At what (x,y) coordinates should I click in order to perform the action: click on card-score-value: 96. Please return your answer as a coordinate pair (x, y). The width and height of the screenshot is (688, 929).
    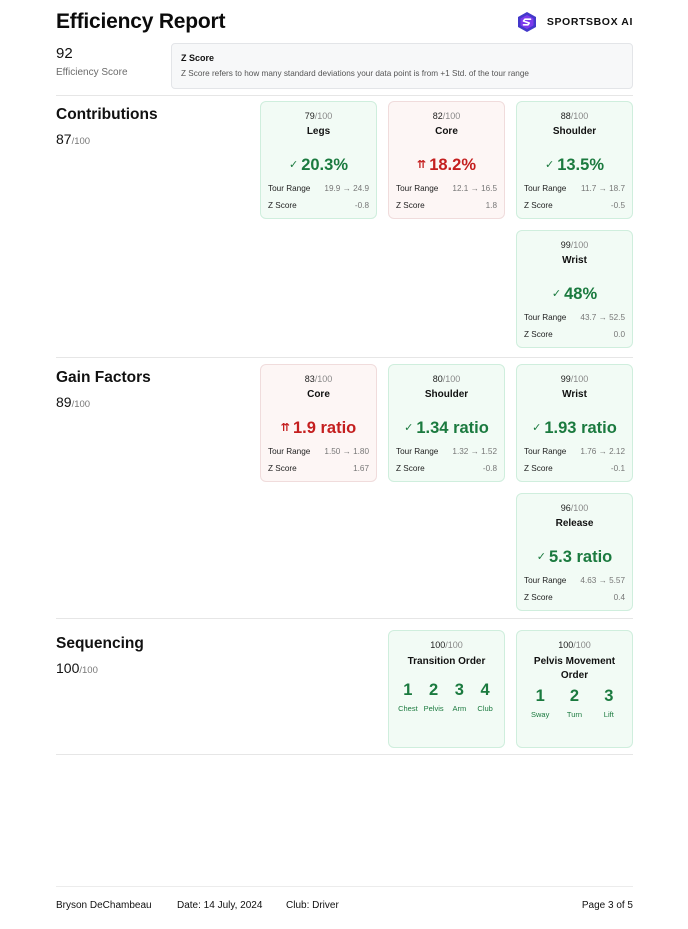
    Looking at the image, I should click on (565, 508).